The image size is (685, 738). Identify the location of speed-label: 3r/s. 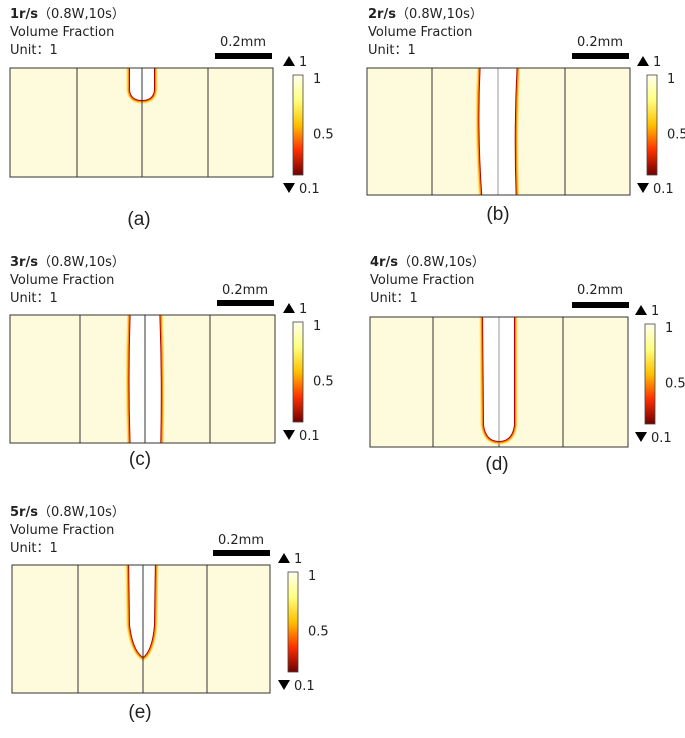
(24, 262).